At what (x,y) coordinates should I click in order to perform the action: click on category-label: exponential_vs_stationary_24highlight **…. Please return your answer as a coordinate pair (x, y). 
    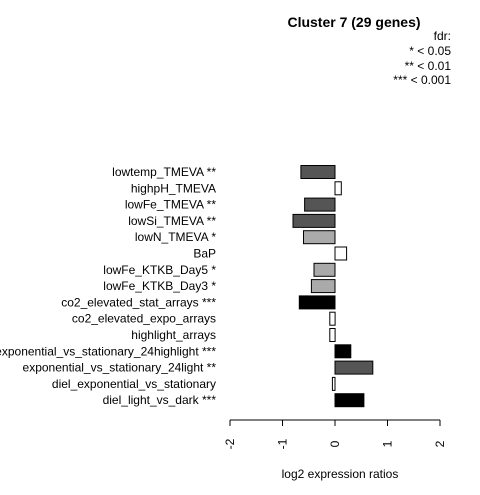
    Looking at the image, I should click on (108, 351).